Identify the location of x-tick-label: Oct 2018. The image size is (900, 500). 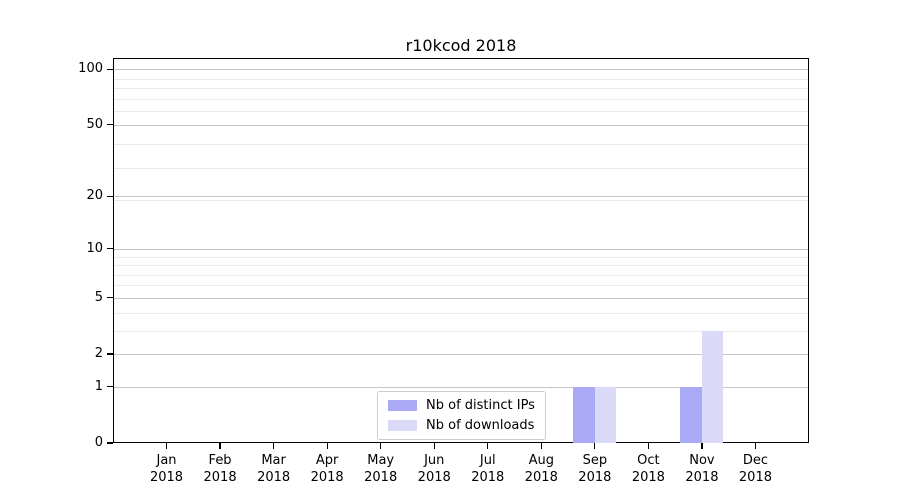
(648, 469).